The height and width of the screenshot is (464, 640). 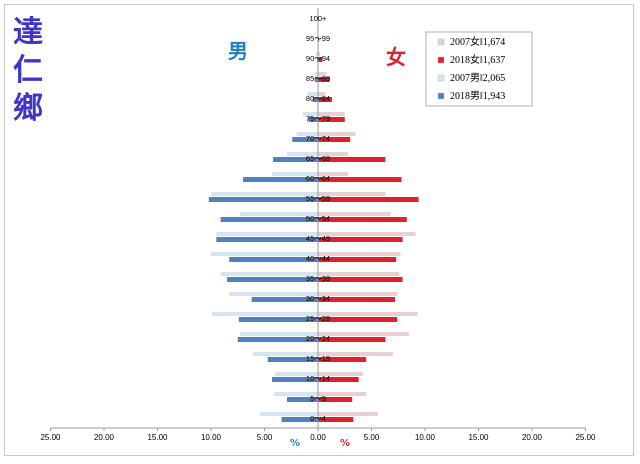 I want to click on legend-entry: 2018女‖1,637, so click(x=477, y=59).